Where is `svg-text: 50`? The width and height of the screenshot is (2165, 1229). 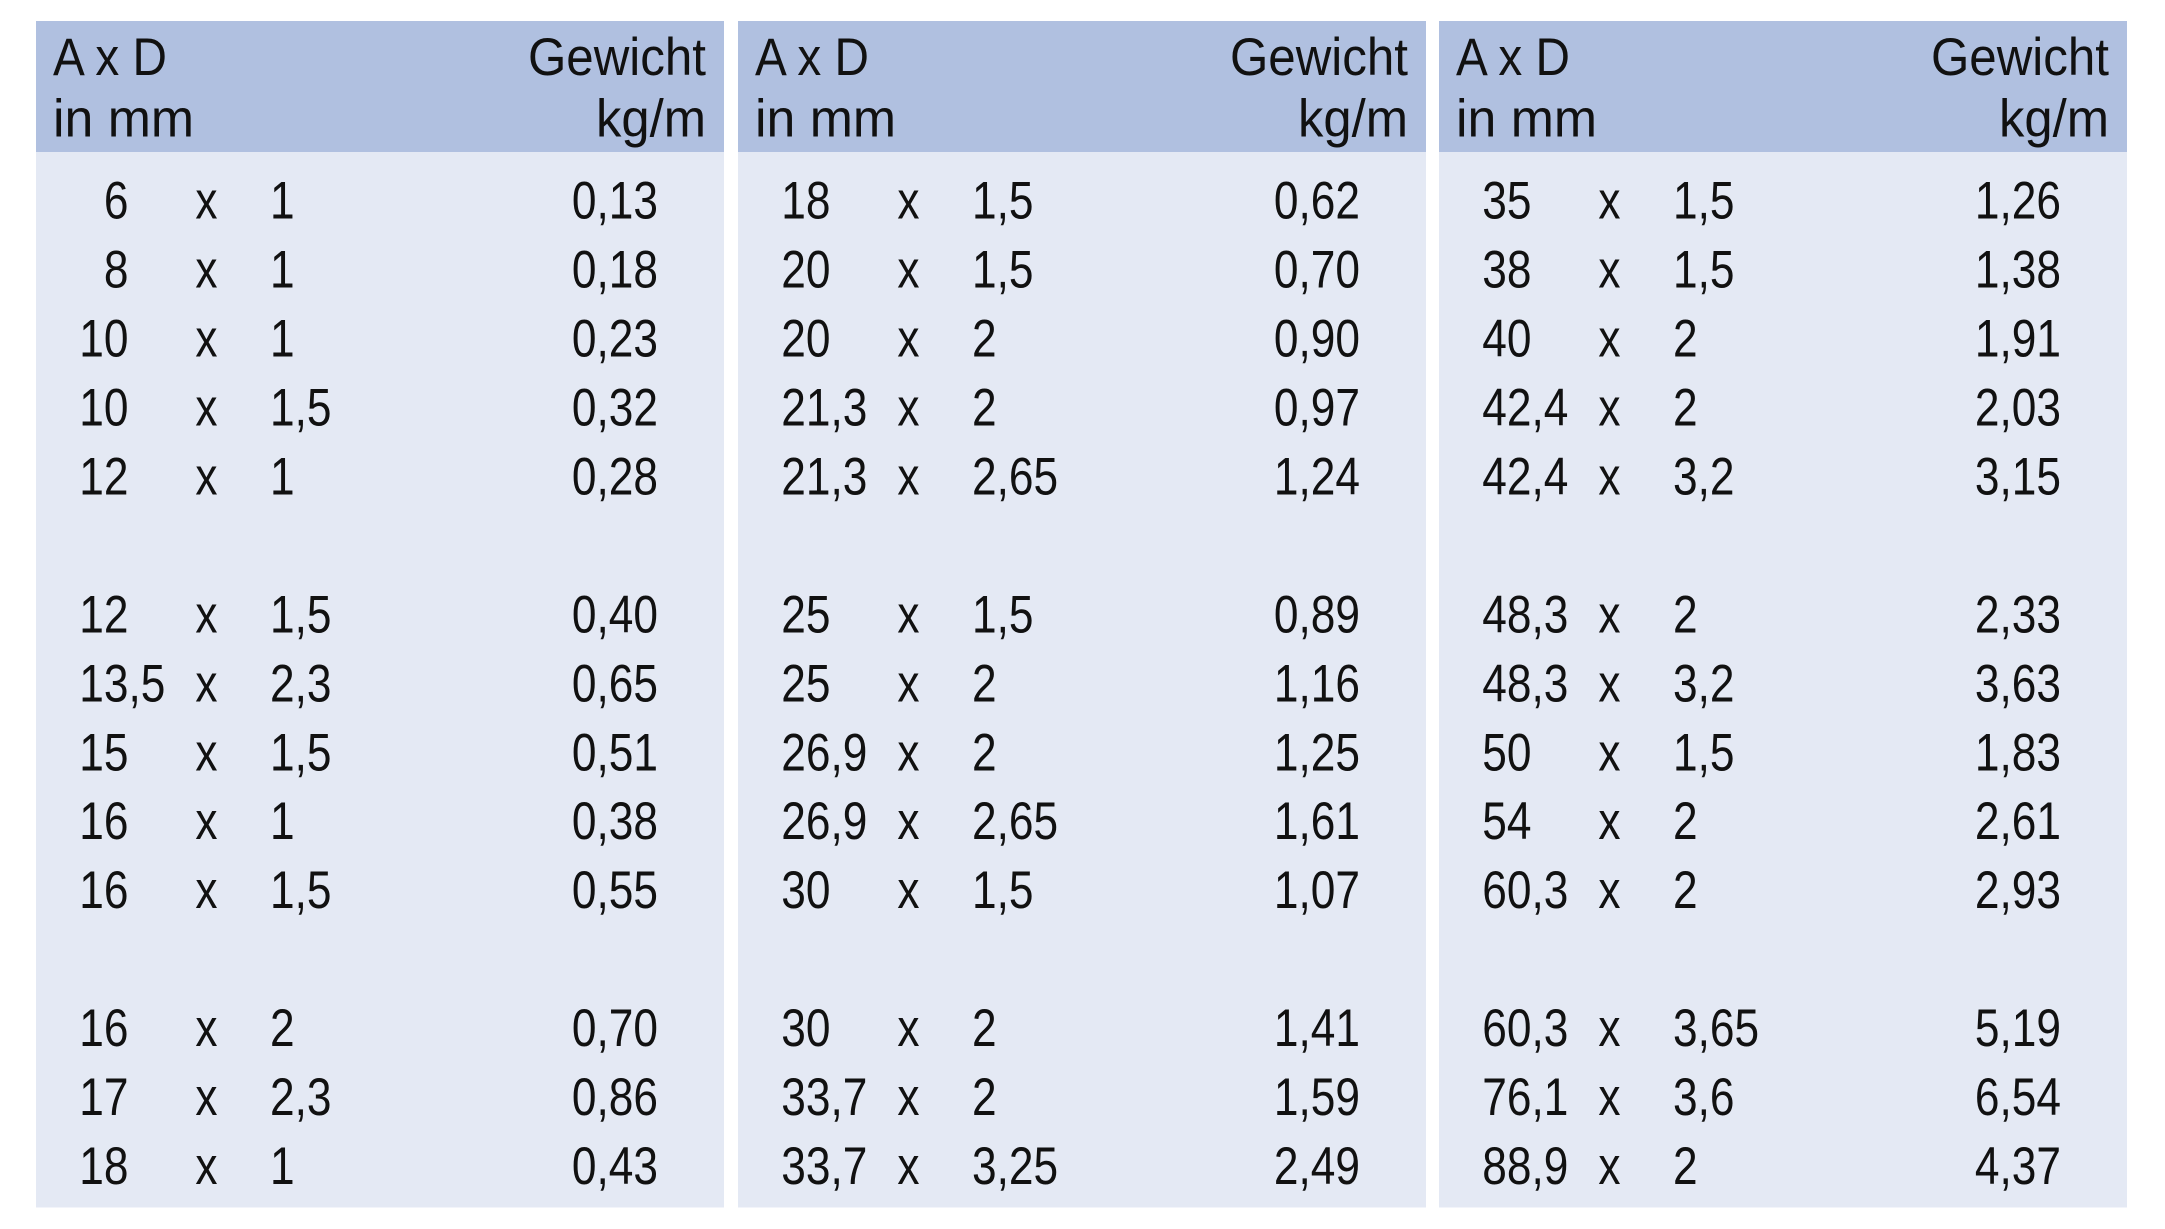 svg-text: 50 is located at coordinates (1506, 753).